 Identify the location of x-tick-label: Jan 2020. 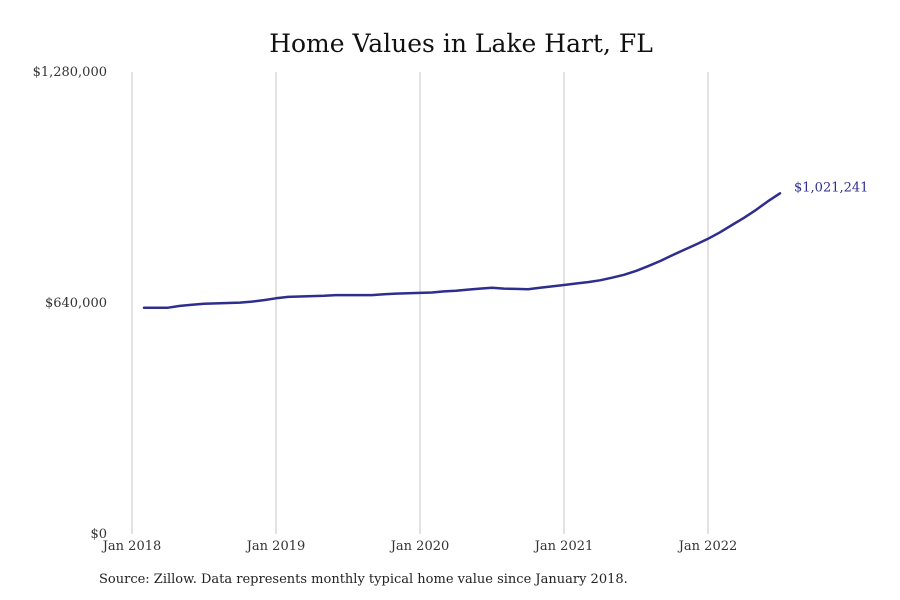
(419, 546).